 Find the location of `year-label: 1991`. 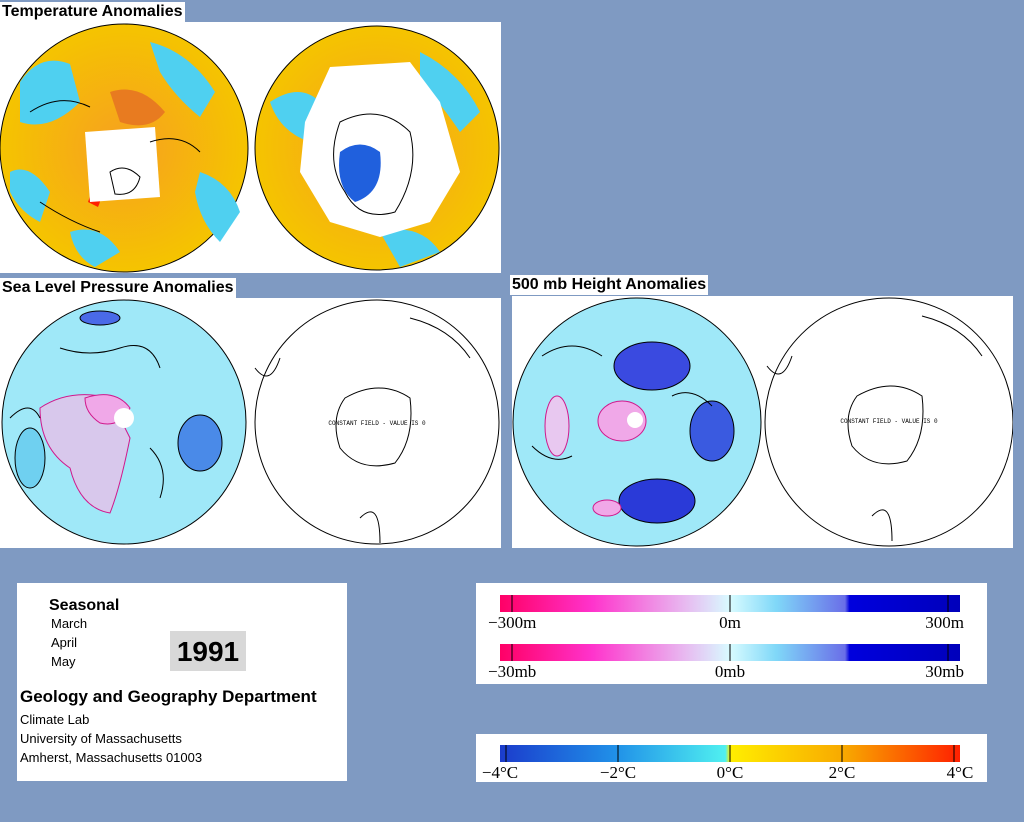

year-label: 1991 is located at coordinates (208, 651).